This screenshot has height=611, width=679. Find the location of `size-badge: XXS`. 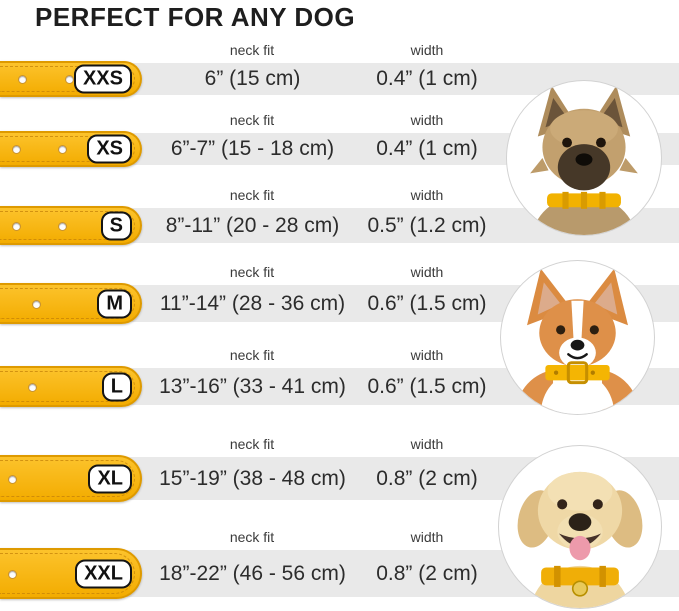

size-badge: XXS is located at coordinates (102, 79).